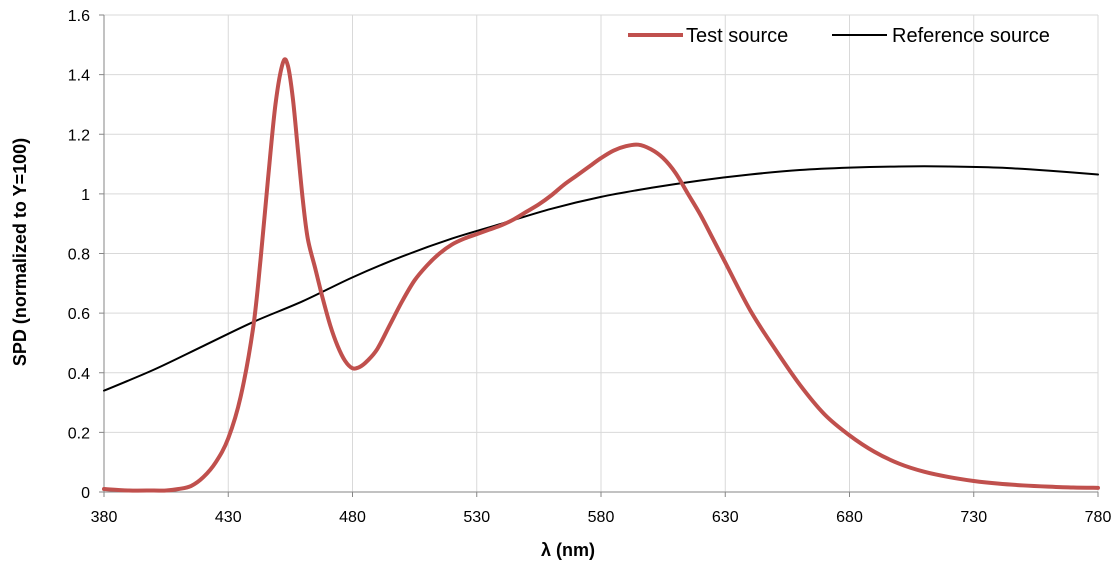 This screenshot has width=1120, height=569. What do you see at coordinates (104, 517) in the screenshot?
I see `x-tick-label: 380` at bounding box center [104, 517].